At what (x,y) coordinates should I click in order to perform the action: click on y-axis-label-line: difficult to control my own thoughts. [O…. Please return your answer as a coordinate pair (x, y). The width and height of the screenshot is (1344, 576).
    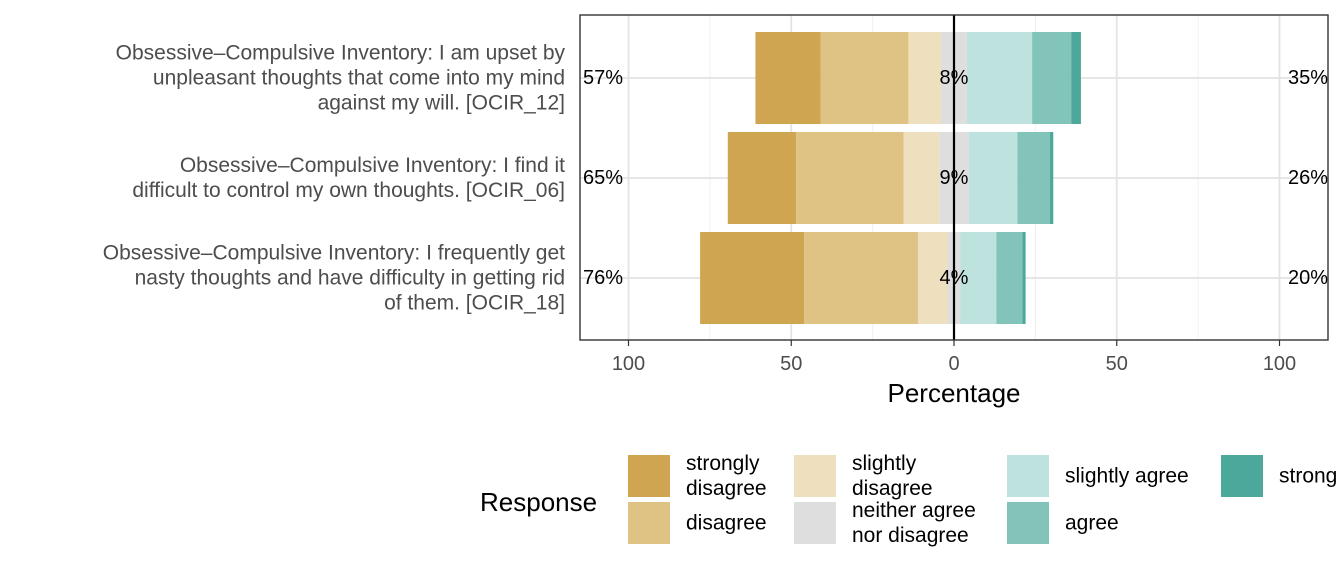
    Looking at the image, I should click on (348, 190).